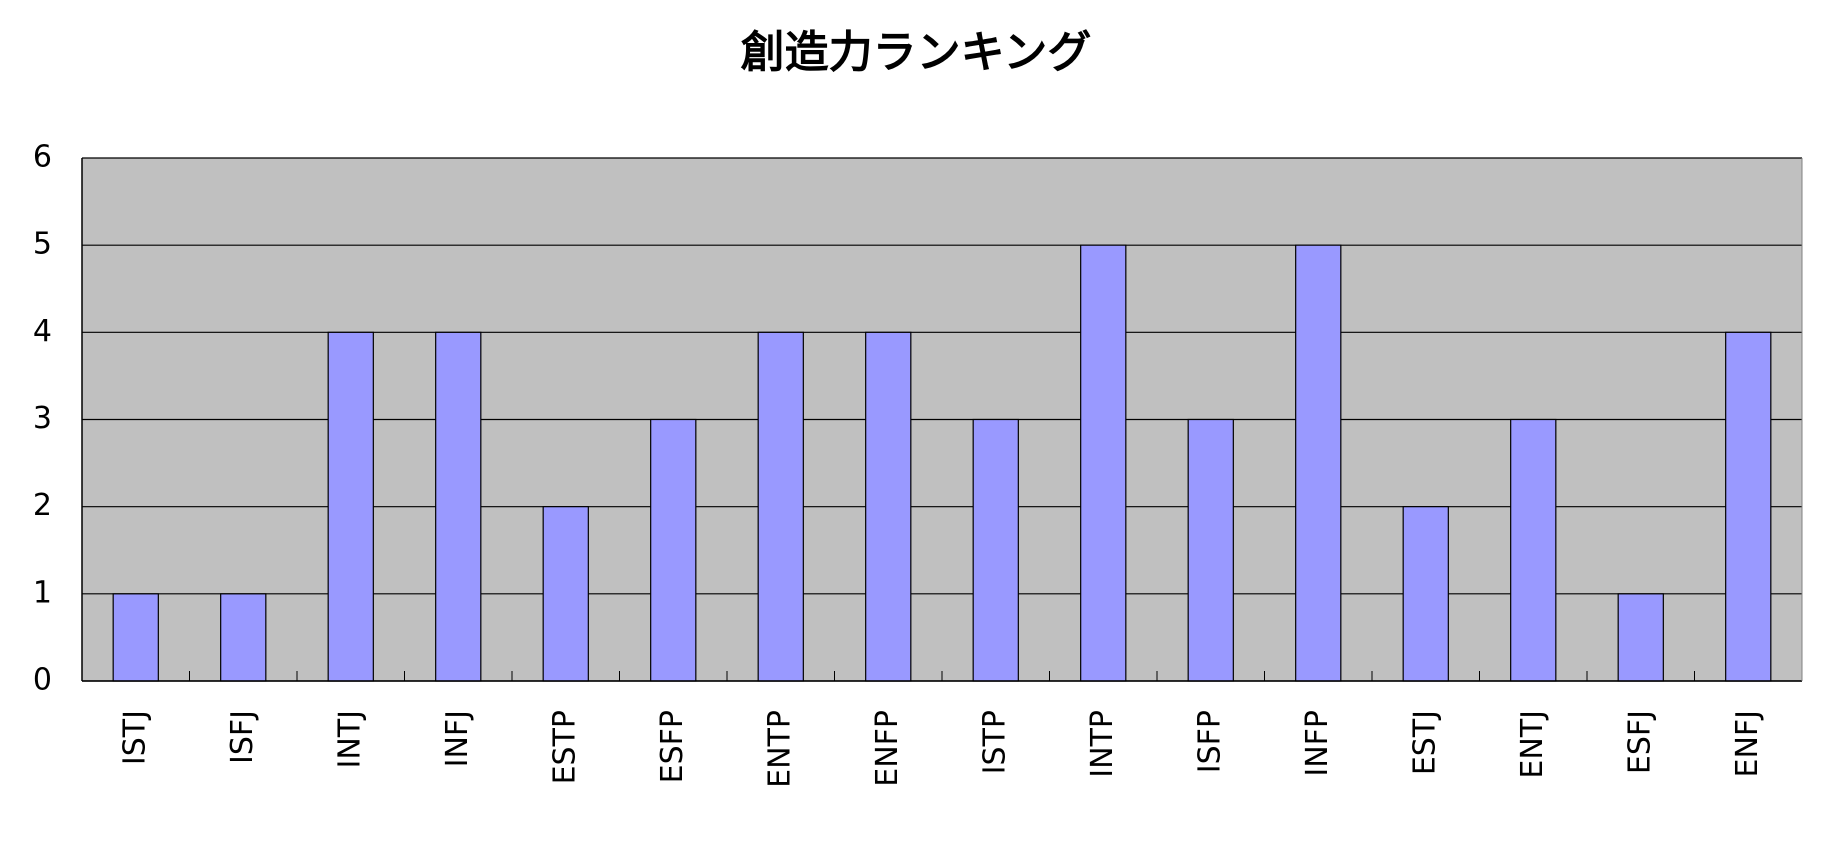 This screenshot has width=1829, height=846. Describe the element at coordinates (1317, 743) in the screenshot. I see `x-tick-label: INFP` at that location.